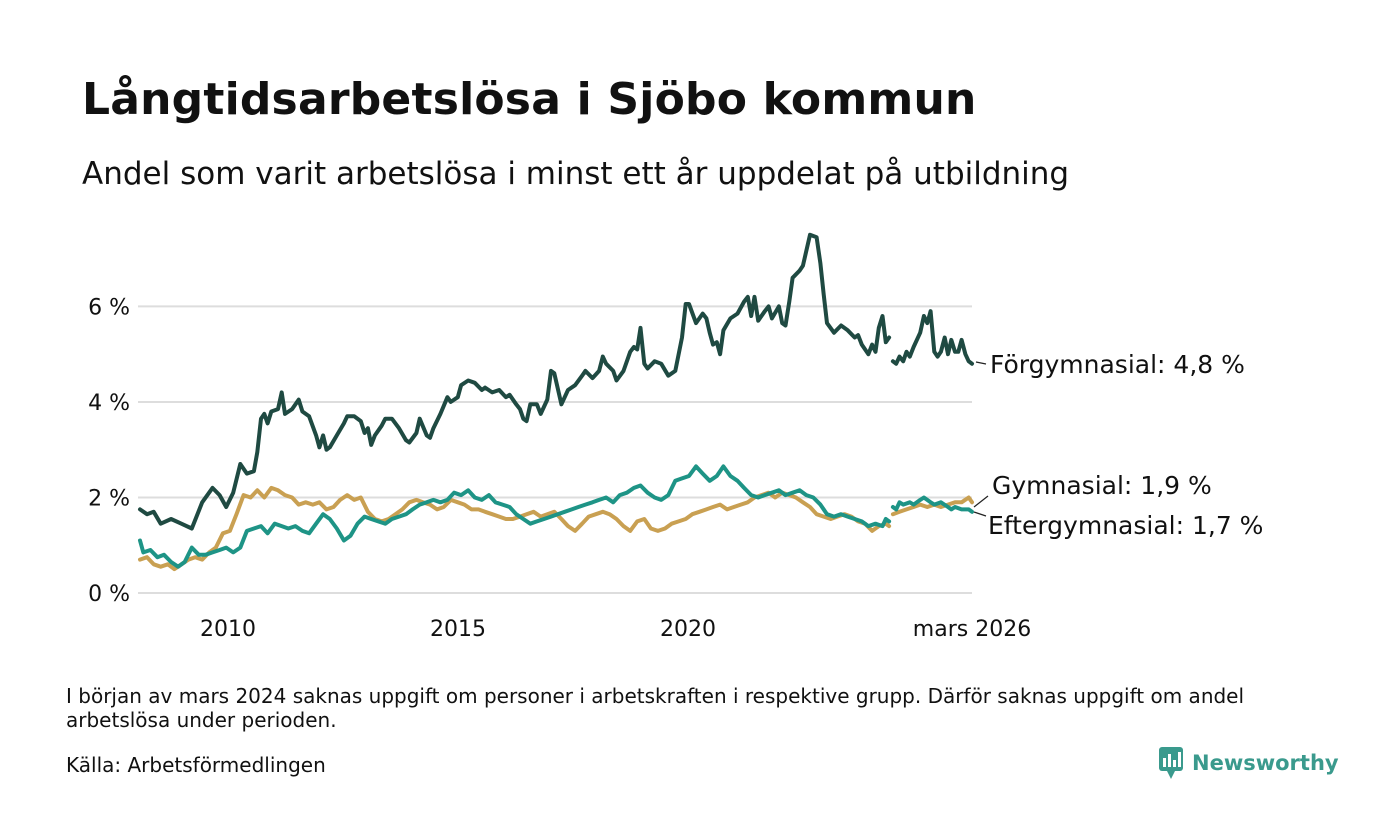 The height and width of the screenshot is (840, 1400). What do you see at coordinates (1125, 525) in the screenshot?
I see `series-end-label: Eftergymnasial: 1,7 %` at bounding box center [1125, 525].